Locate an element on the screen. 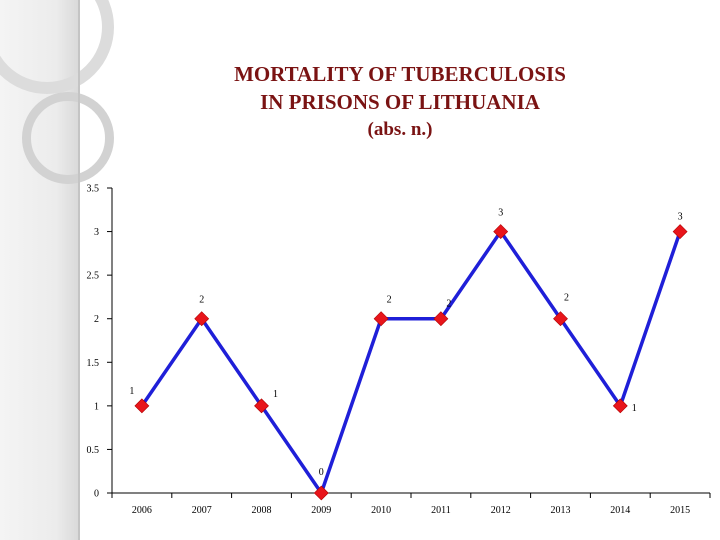 The height and width of the screenshot is (540, 720). decorative-ring is located at coordinates (68, 138).